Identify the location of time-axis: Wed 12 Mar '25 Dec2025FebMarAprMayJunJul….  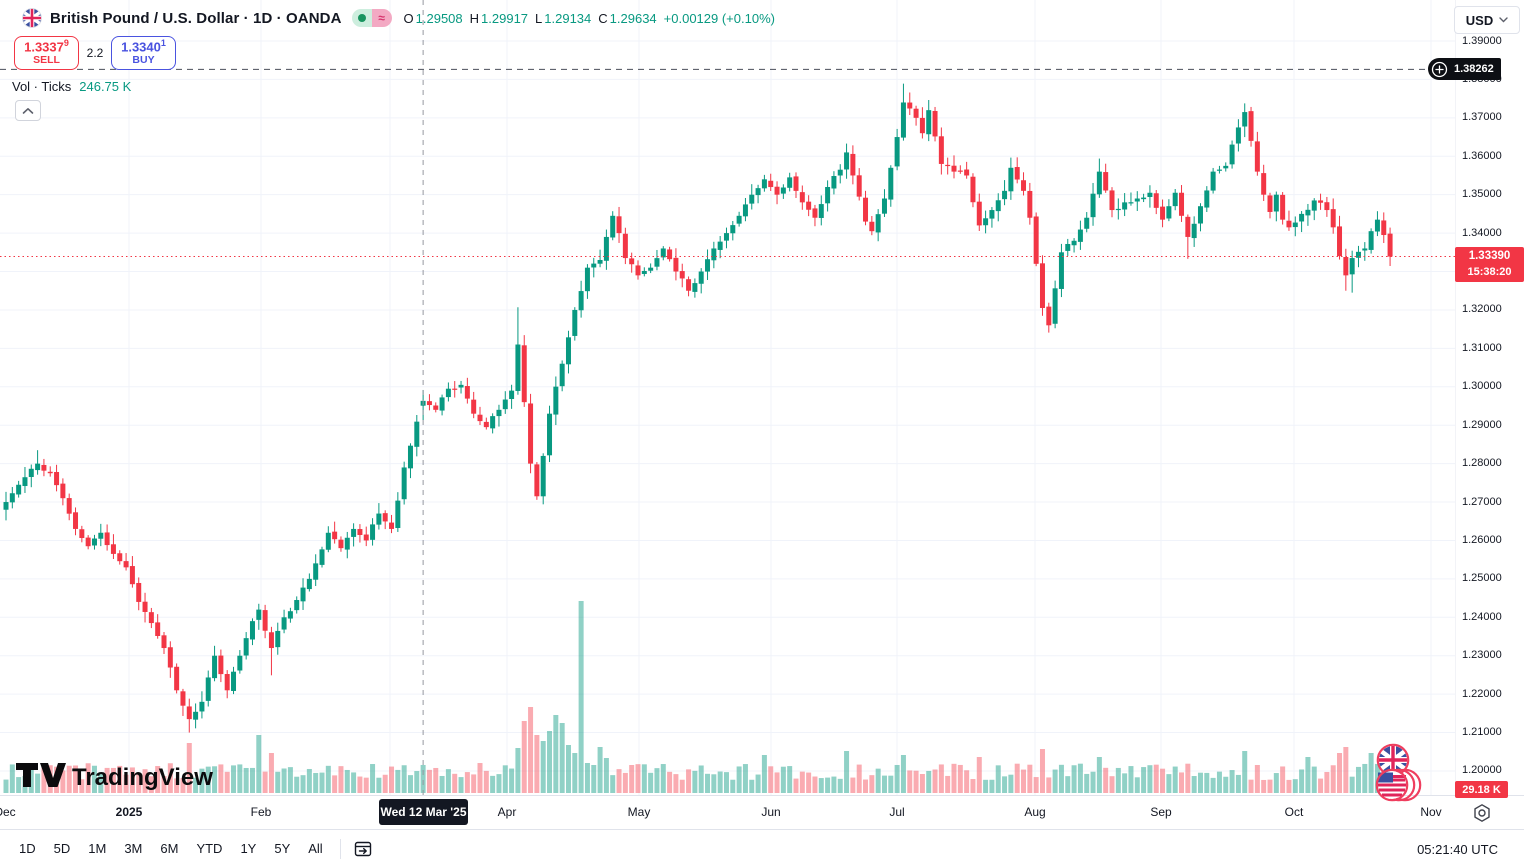
(762, 812).